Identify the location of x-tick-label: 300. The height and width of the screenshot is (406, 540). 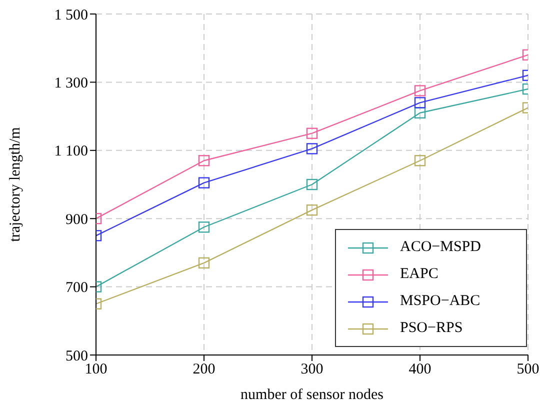
(312, 370).